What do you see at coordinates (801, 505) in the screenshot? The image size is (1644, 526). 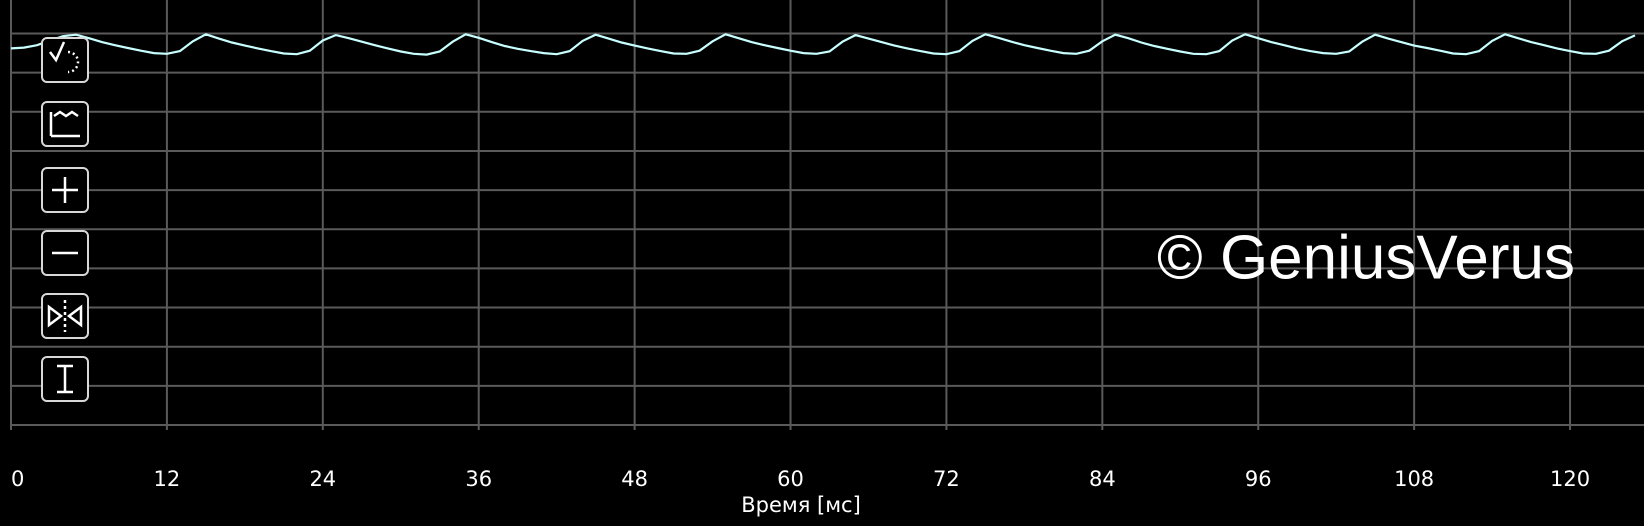 I see `x-axis-title: Время [мс]` at bounding box center [801, 505].